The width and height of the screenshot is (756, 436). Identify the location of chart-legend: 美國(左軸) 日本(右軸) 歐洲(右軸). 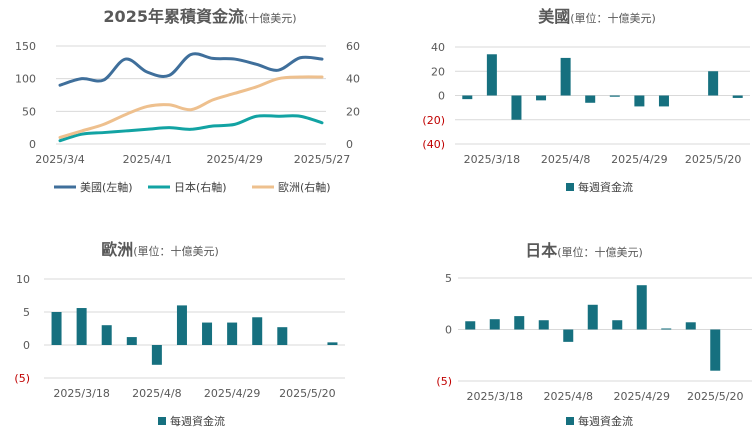
(192, 187).